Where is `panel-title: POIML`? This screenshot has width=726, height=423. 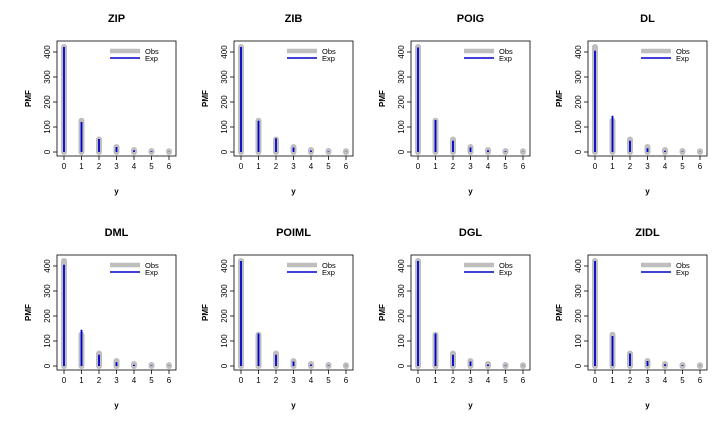 panel-title: POIML is located at coordinates (293, 233).